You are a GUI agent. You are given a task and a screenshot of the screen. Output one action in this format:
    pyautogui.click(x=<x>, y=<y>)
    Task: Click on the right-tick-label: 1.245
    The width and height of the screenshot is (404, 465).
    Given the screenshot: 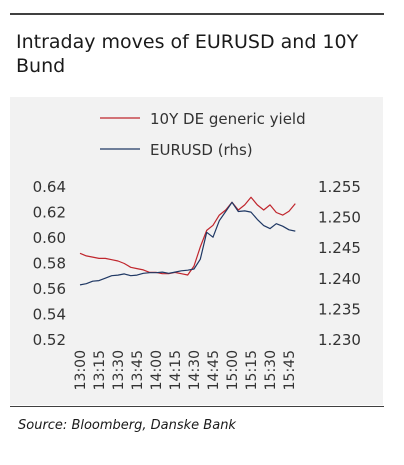 What is the action you would take?
    pyautogui.click(x=339, y=248)
    